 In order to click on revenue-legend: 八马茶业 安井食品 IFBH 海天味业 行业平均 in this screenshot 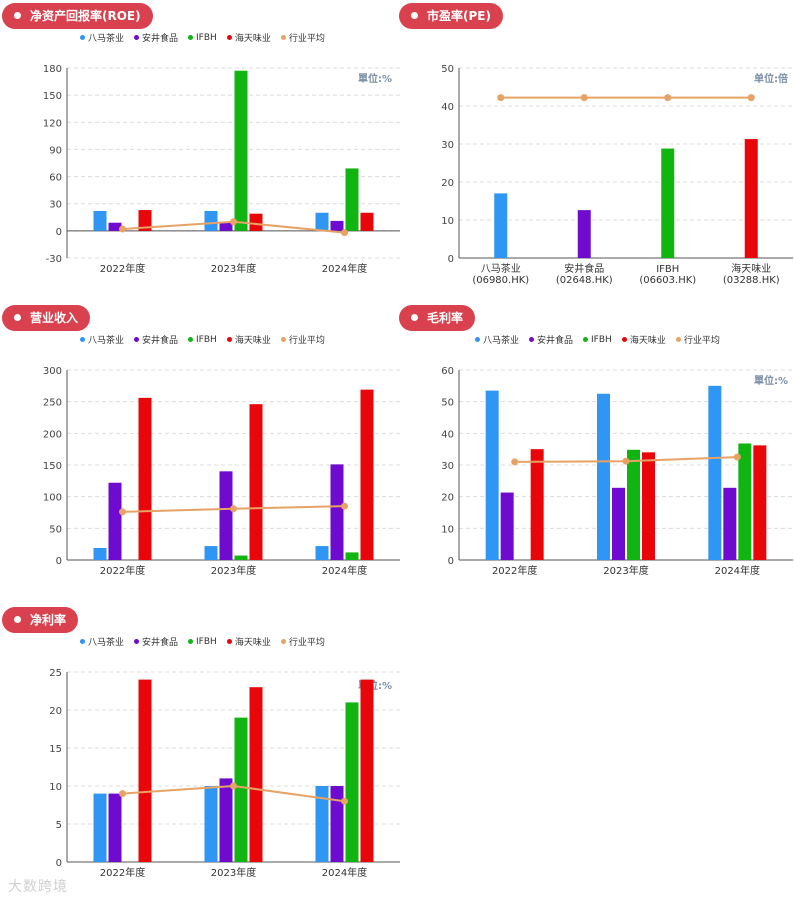, I will do `click(202, 339)`.